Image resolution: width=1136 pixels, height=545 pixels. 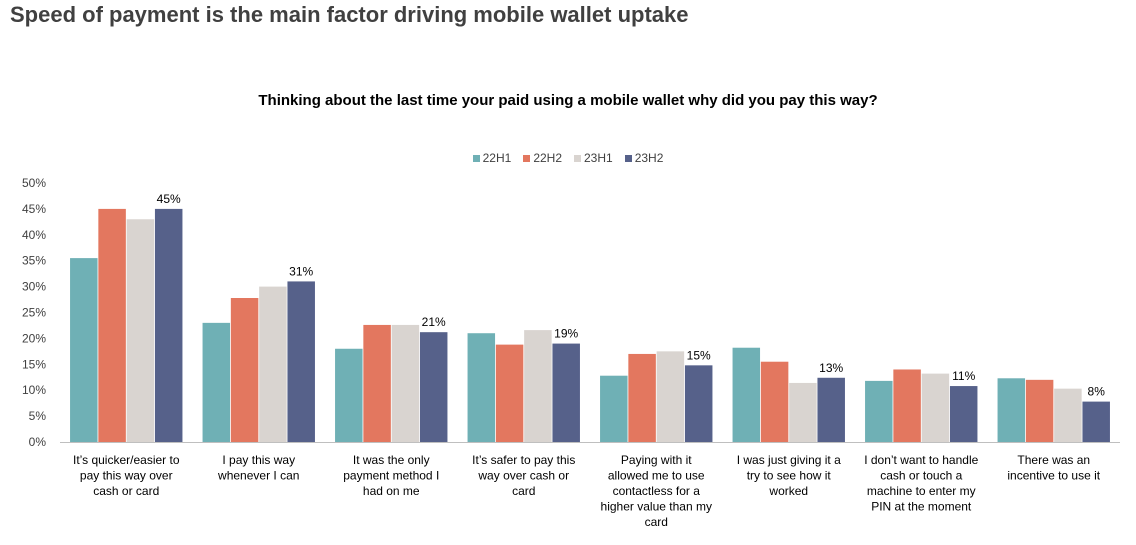 I want to click on x-category-label-line: way over cash or, so click(x=523, y=476).